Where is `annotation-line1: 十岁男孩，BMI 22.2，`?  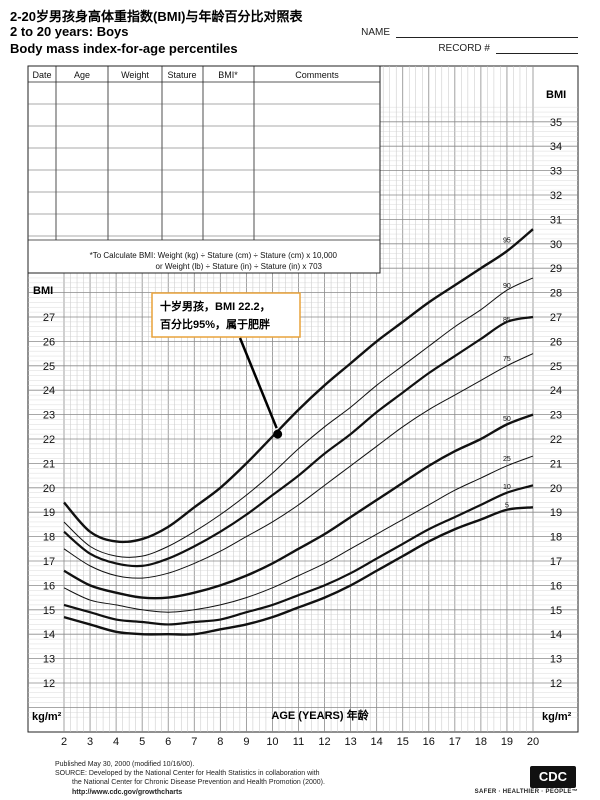
annotation-line1: 十岁男孩，BMI 22.2， is located at coordinates (215, 306).